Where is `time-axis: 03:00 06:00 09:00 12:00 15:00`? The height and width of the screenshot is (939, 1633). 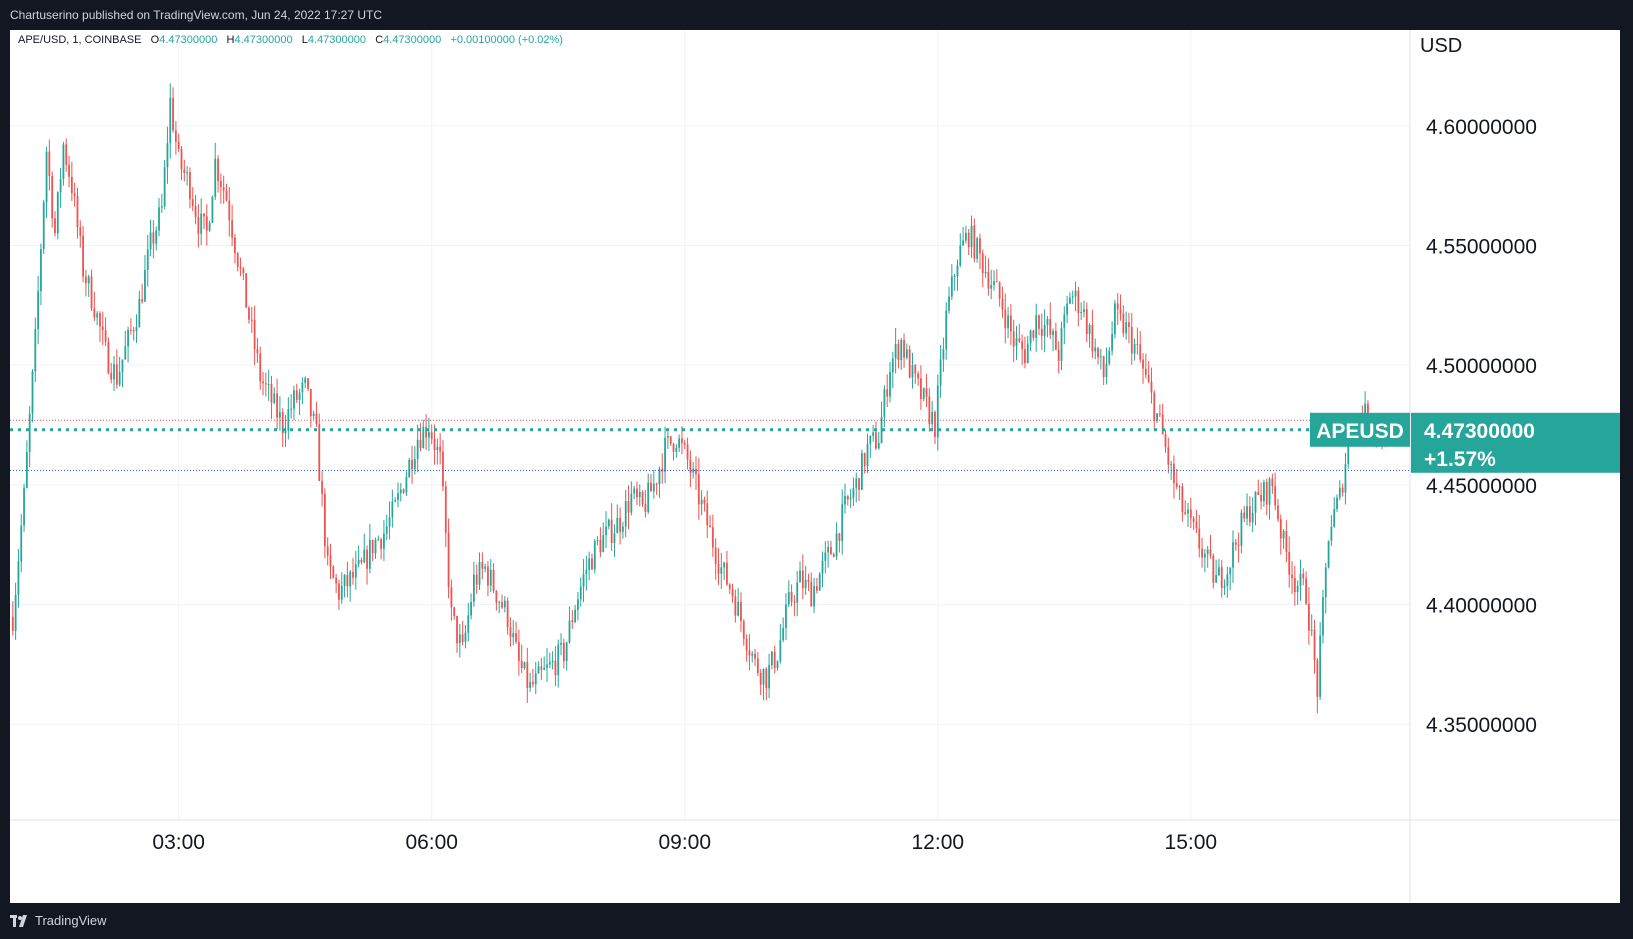 time-axis: 03:00 06:00 09:00 12:00 15:00 is located at coordinates (684, 842).